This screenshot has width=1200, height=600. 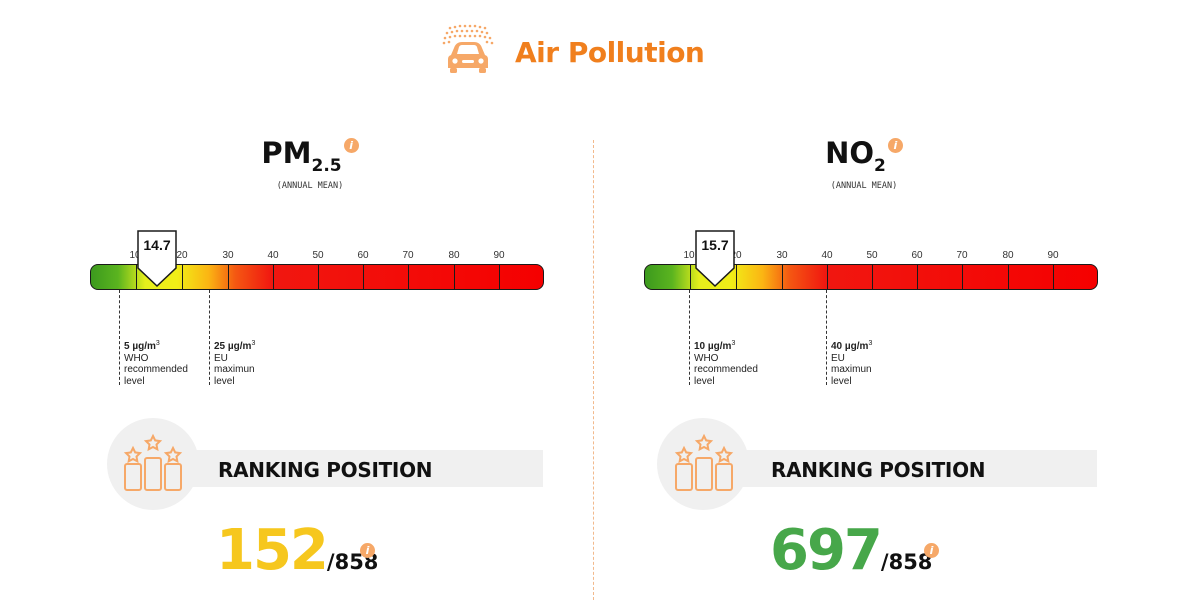 What do you see at coordinates (233, 346) in the screenshot?
I see `eu-value: 25 µg/m` at bounding box center [233, 346].